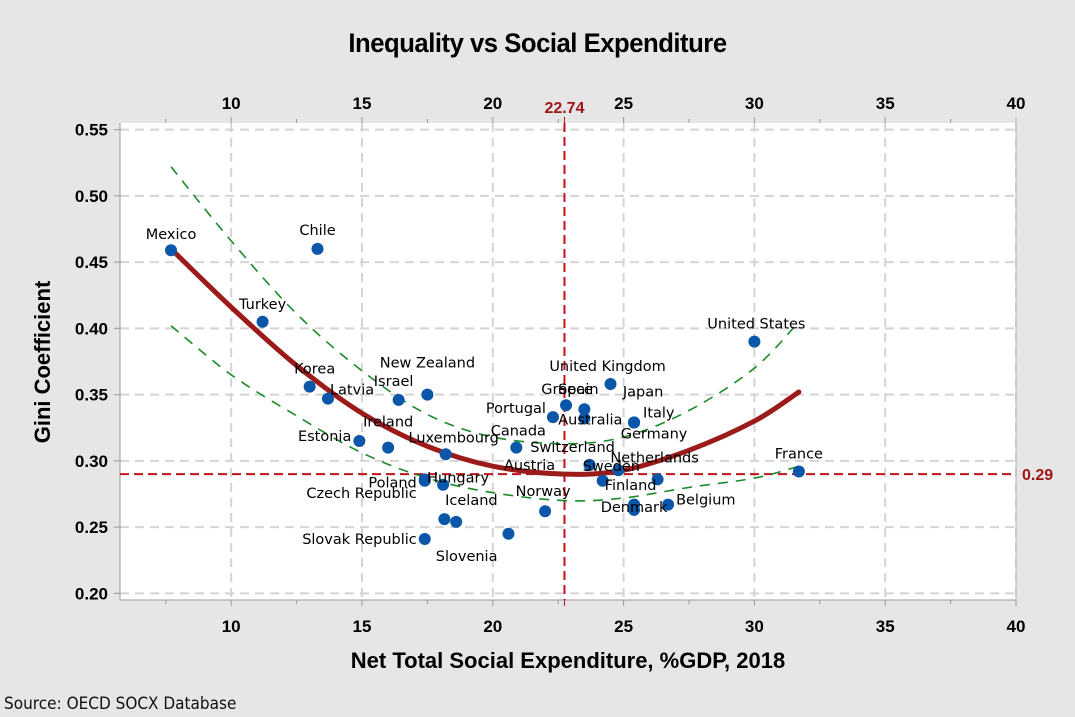 This screenshot has width=1075, height=717. What do you see at coordinates (492, 626) in the screenshot?
I see `x-tick-label: 20` at bounding box center [492, 626].